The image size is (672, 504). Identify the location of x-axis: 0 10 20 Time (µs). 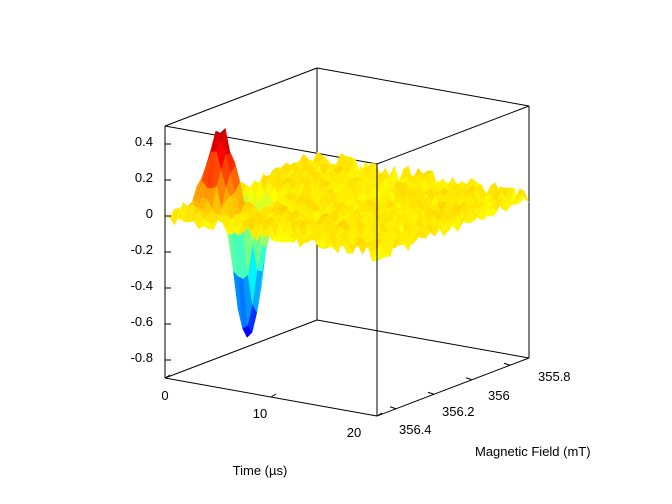
(261, 433).